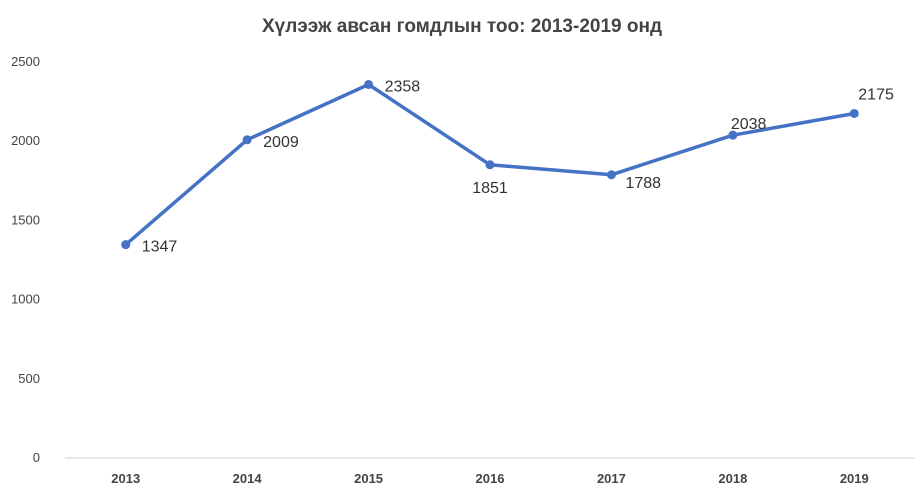 The height and width of the screenshot is (492, 924). Describe the element at coordinates (643, 183) in the screenshot. I see `data-label: 1788` at that location.